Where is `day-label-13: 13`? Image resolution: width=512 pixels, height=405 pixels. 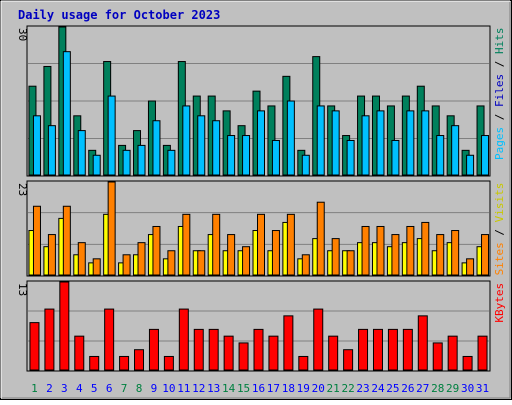 day-label-13: 13 is located at coordinates (213, 388).